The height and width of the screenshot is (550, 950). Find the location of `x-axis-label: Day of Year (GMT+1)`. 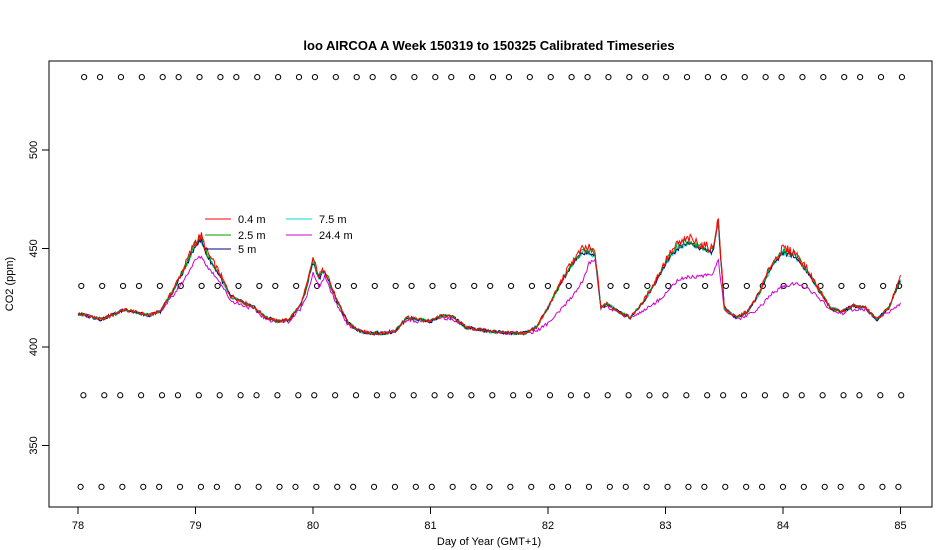

x-axis-label: Day of Year (GMT+1) is located at coordinates (489, 542).